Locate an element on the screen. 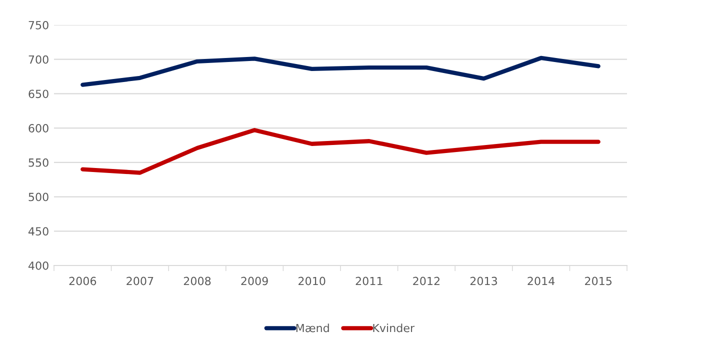 The width and height of the screenshot is (702, 351). x-tick-label: 2012 is located at coordinates (426, 281).